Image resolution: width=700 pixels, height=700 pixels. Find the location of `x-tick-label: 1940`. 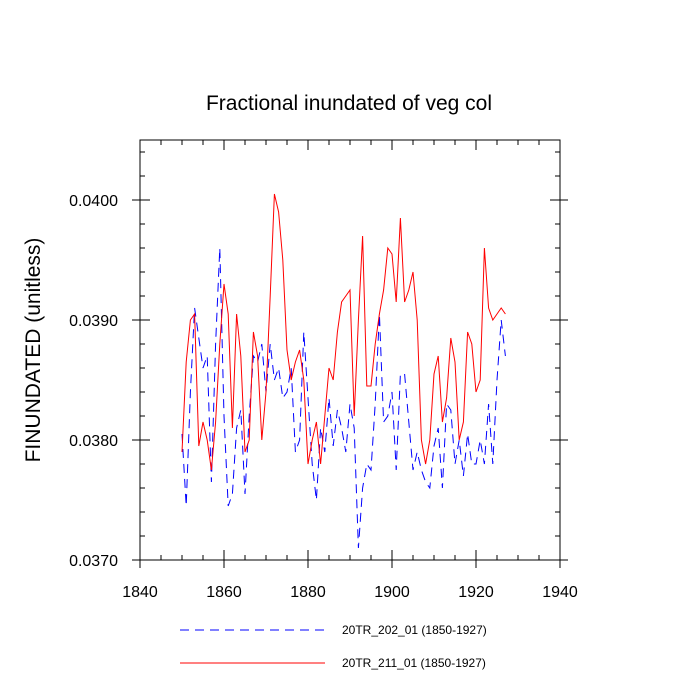

x-tick-label: 1940 is located at coordinates (560, 592).